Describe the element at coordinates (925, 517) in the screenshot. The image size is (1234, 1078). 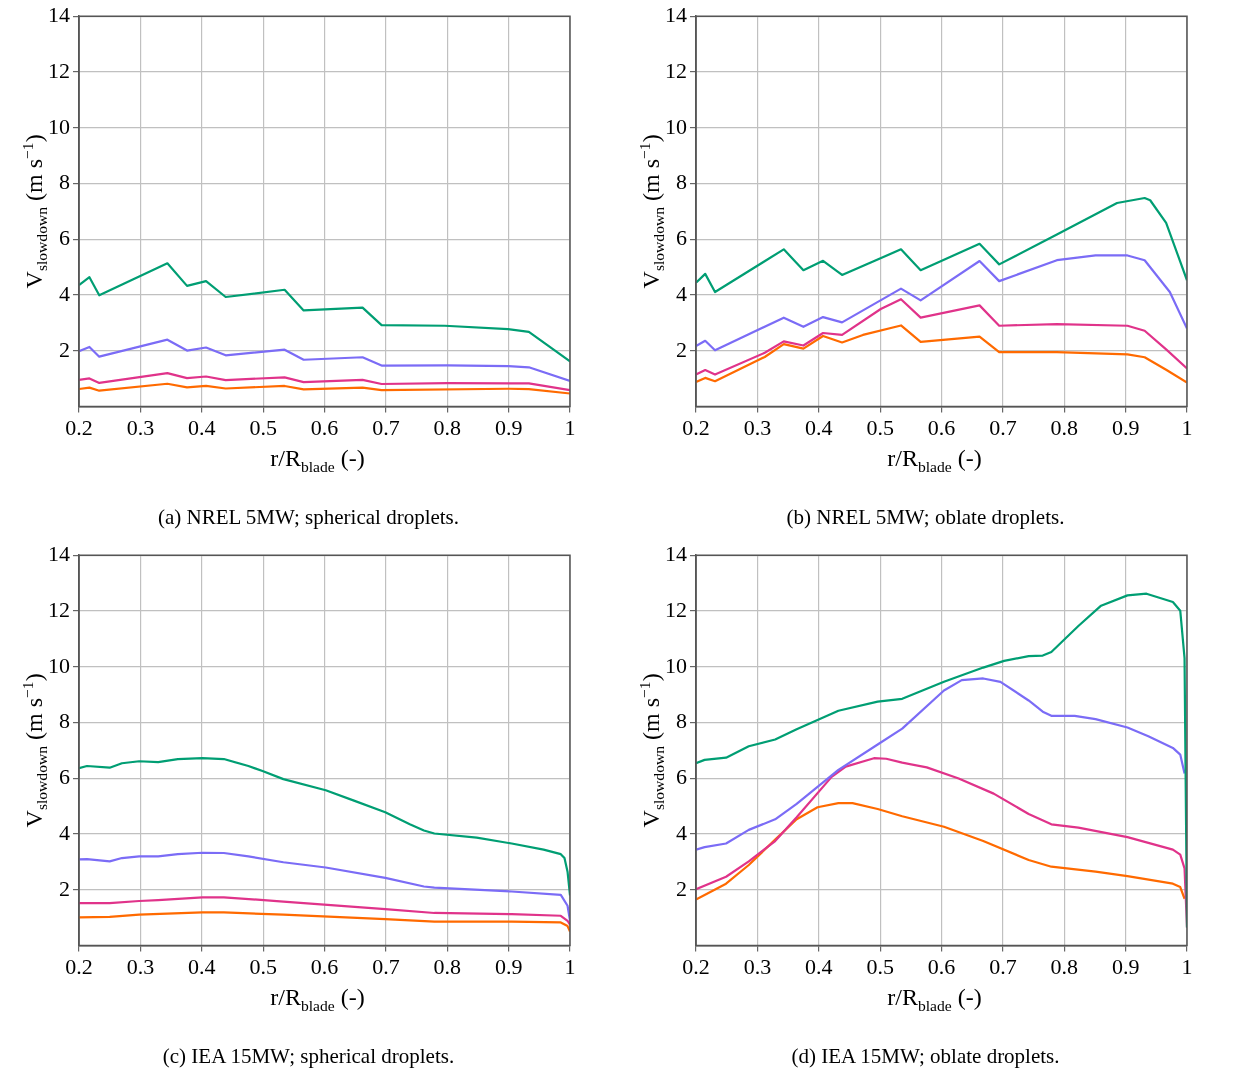
I see `text: (b) NREL 5MW; oblate droplets.` at that location.